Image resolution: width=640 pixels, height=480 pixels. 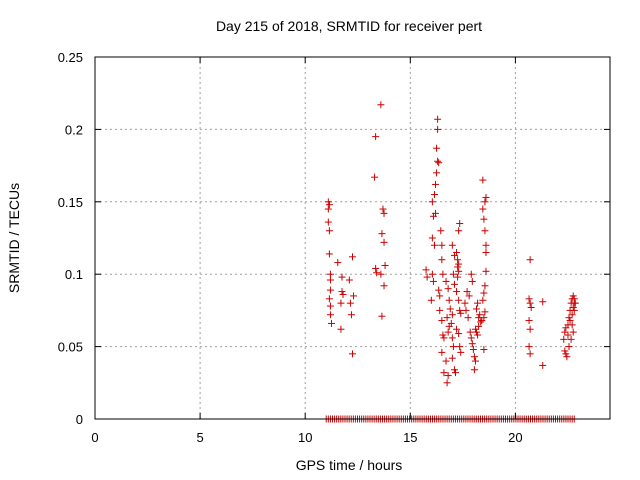 I want to click on y-tick-label: 0.25, so click(x=70, y=57).